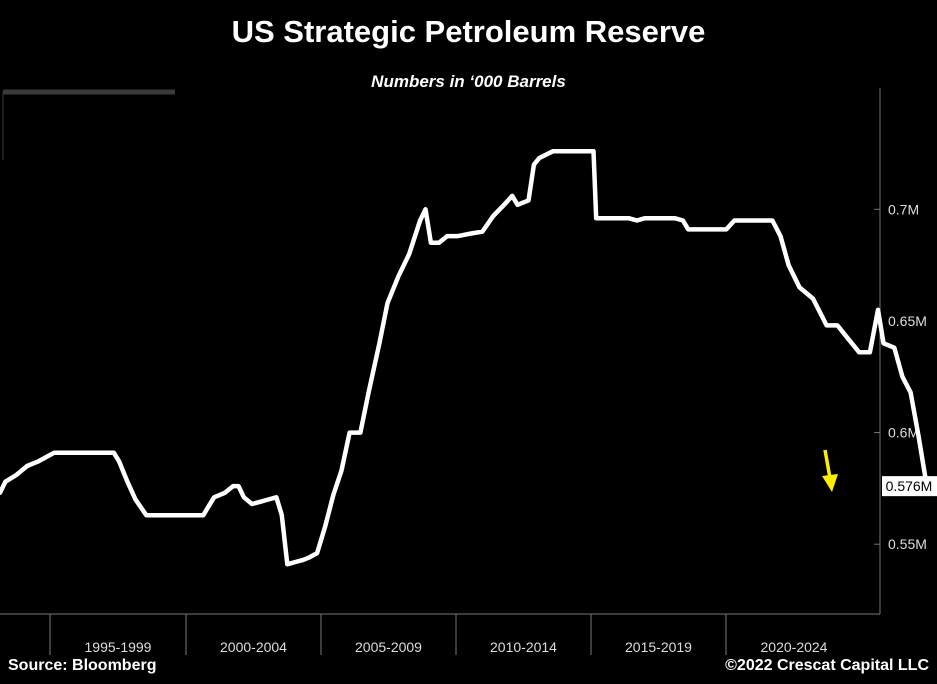  Describe the element at coordinates (907, 321) in the screenshot. I see `y-tick-label: 0.65M` at that location.